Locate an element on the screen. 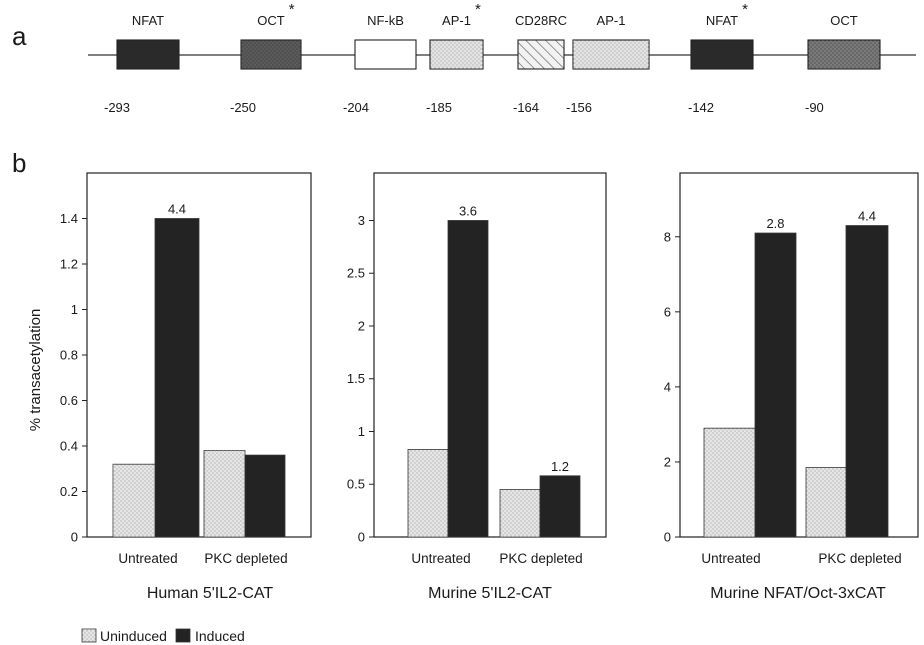  y-axis-label: % transacetylation is located at coordinates (35, 370).